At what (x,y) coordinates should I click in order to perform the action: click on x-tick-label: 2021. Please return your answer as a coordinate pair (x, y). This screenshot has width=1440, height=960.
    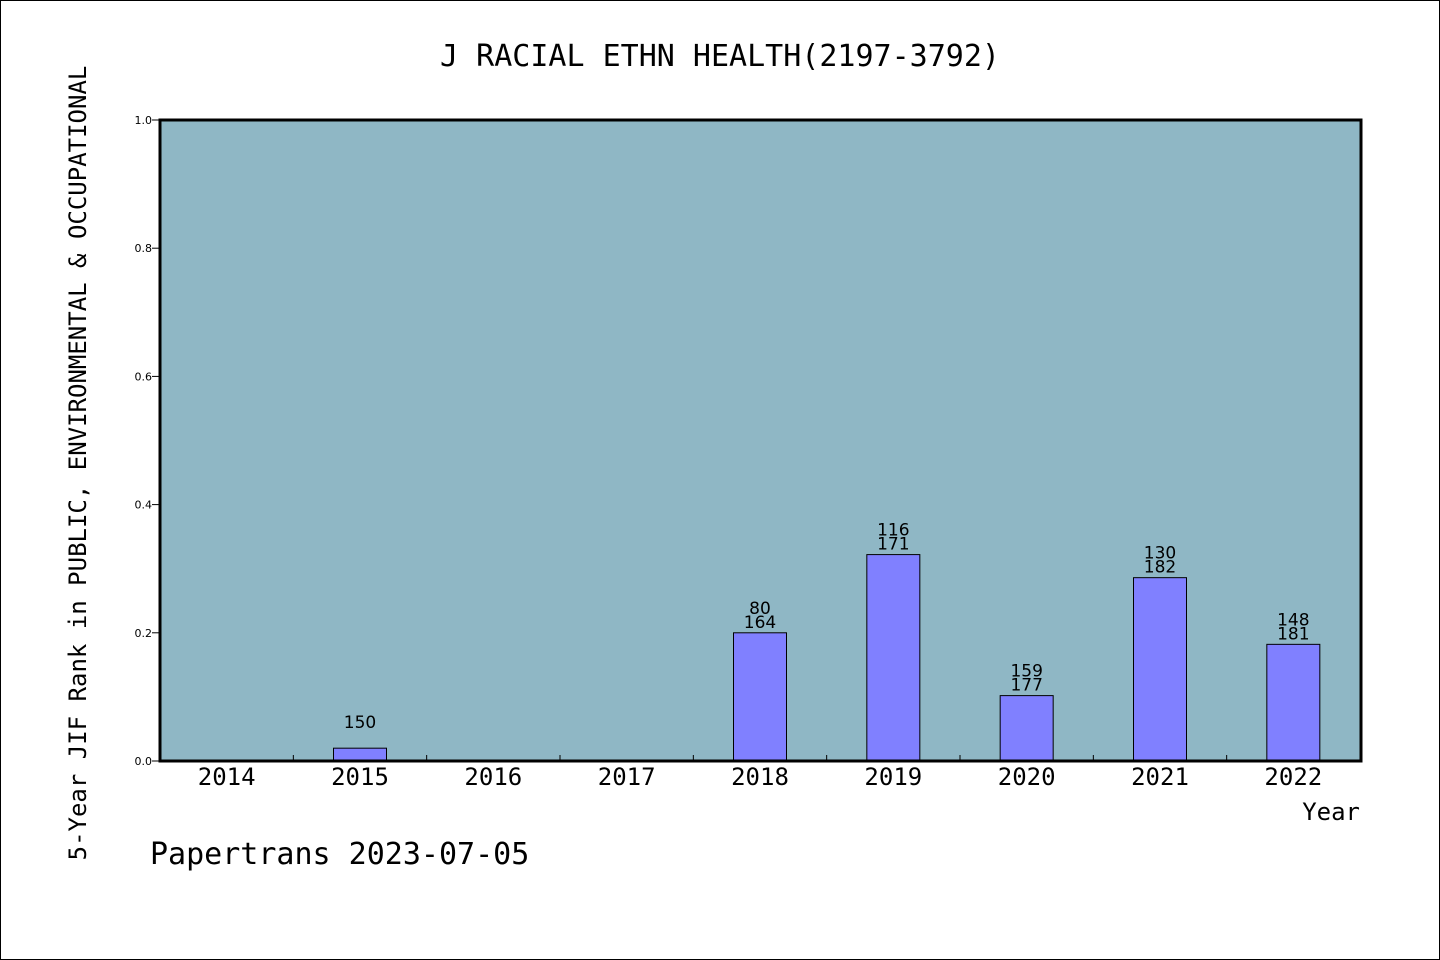
    Looking at the image, I should click on (1160, 777).